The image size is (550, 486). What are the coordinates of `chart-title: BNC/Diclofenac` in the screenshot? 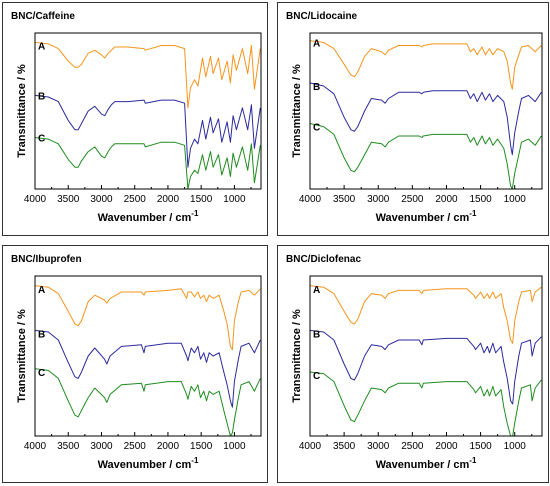 It's located at (323, 259).